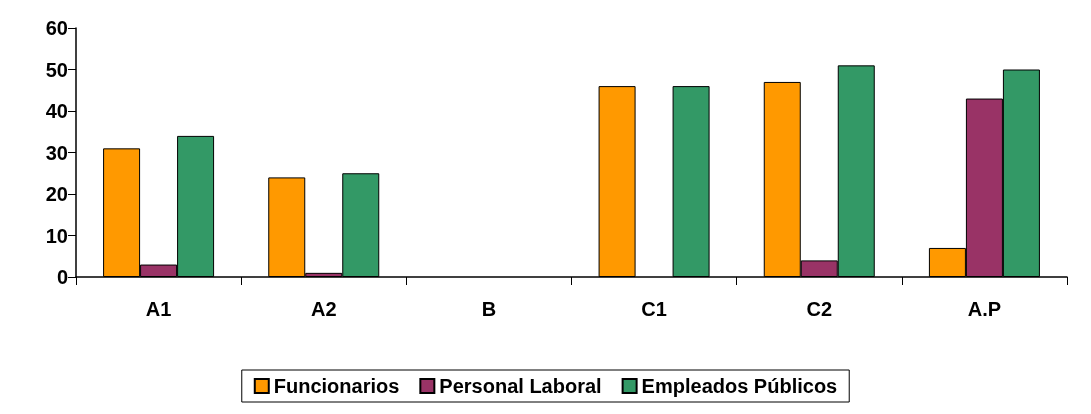  What do you see at coordinates (323, 309) in the screenshot?
I see `x-tick-label: A2` at bounding box center [323, 309].